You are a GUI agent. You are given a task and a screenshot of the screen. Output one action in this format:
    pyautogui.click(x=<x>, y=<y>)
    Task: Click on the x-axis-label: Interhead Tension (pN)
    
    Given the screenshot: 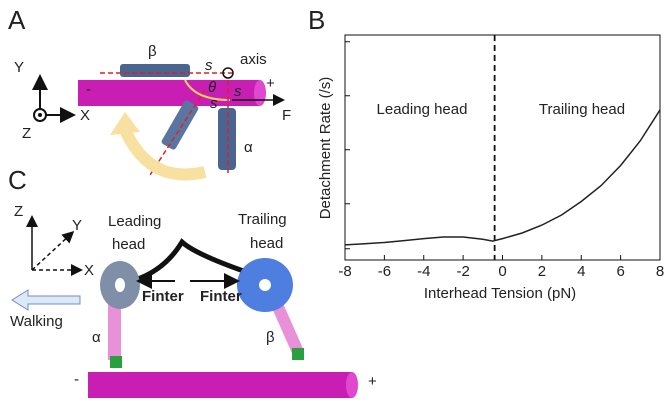 What is the action you would take?
    pyautogui.click(x=500, y=293)
    